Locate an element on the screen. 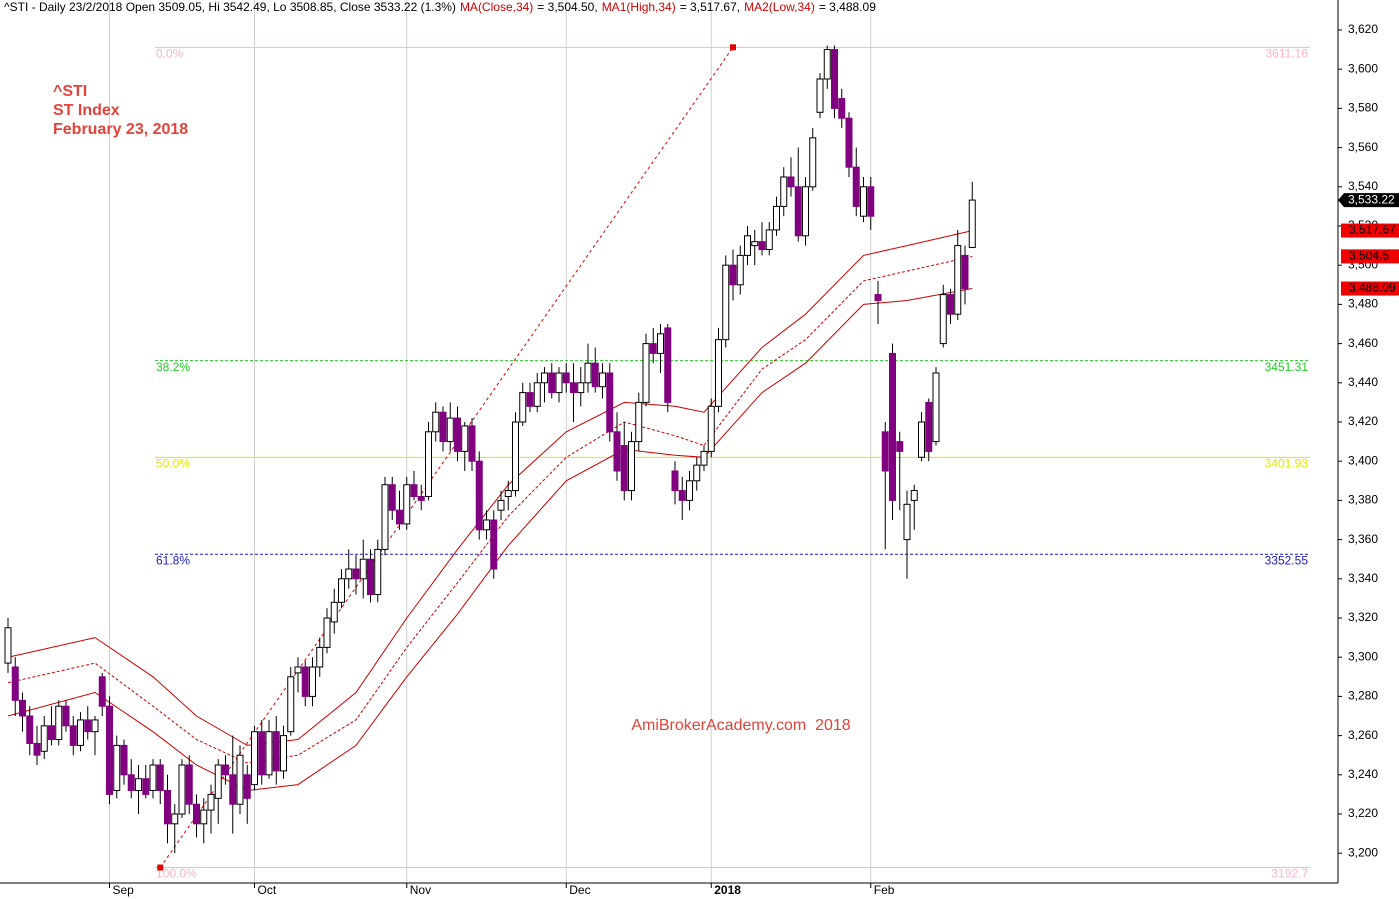  y-tick-label: 3,260 is located at coordinates (1363, 735).